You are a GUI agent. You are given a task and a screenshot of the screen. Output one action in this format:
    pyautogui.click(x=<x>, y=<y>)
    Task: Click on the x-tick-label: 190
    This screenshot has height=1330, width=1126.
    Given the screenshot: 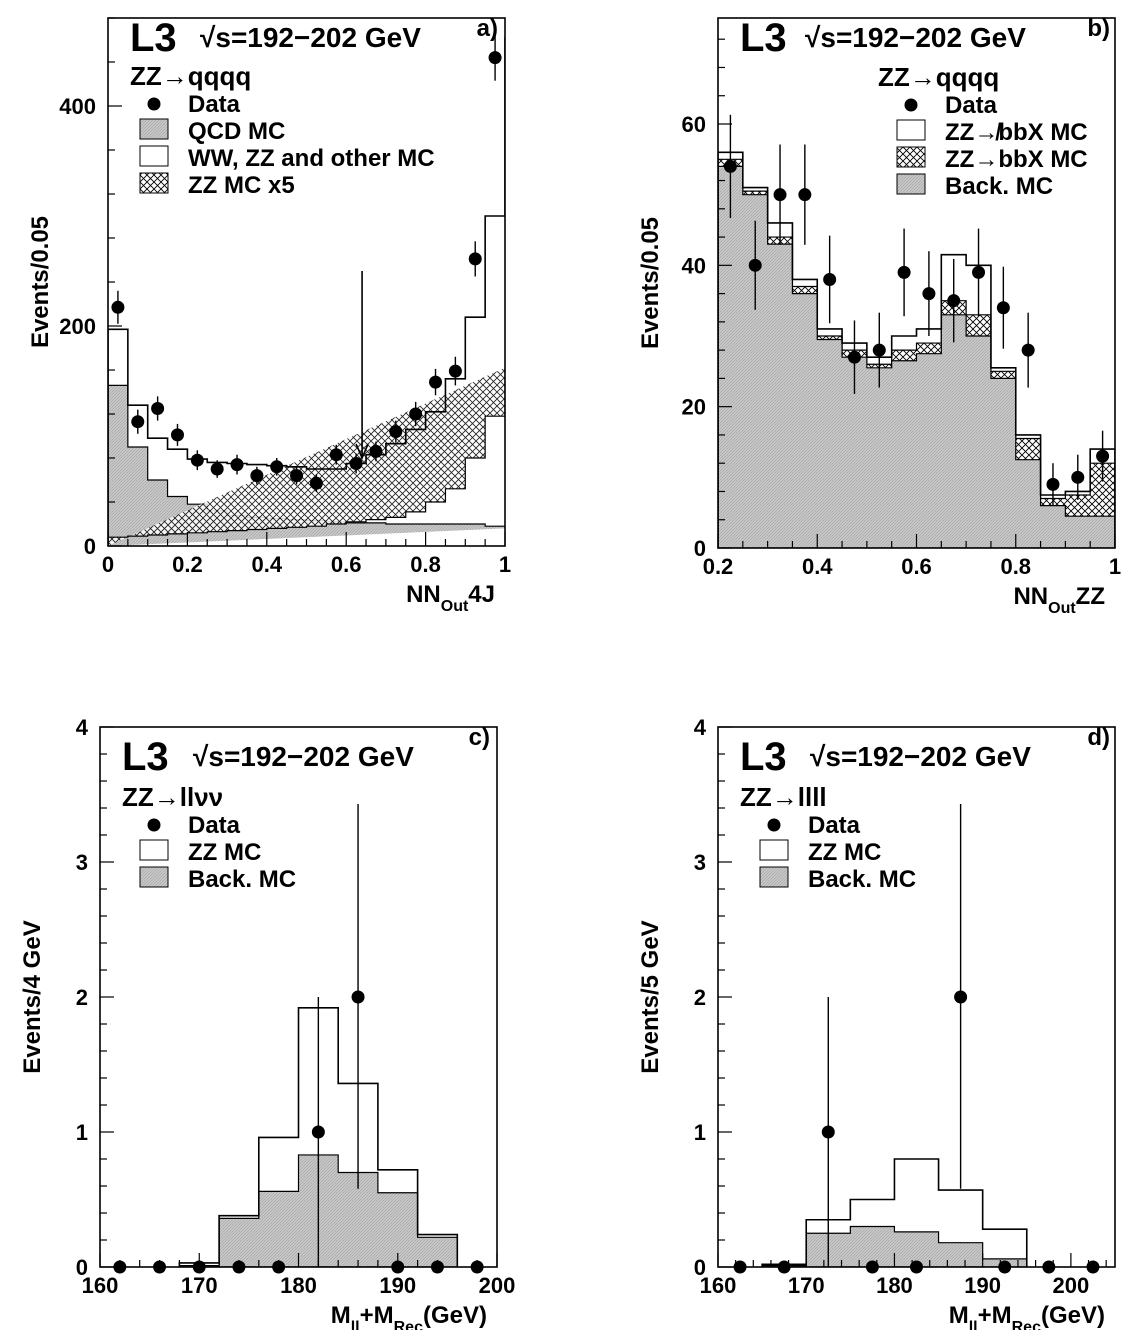 What is the action you would take?
    pyautogui.click(x=397, y=1285)
    